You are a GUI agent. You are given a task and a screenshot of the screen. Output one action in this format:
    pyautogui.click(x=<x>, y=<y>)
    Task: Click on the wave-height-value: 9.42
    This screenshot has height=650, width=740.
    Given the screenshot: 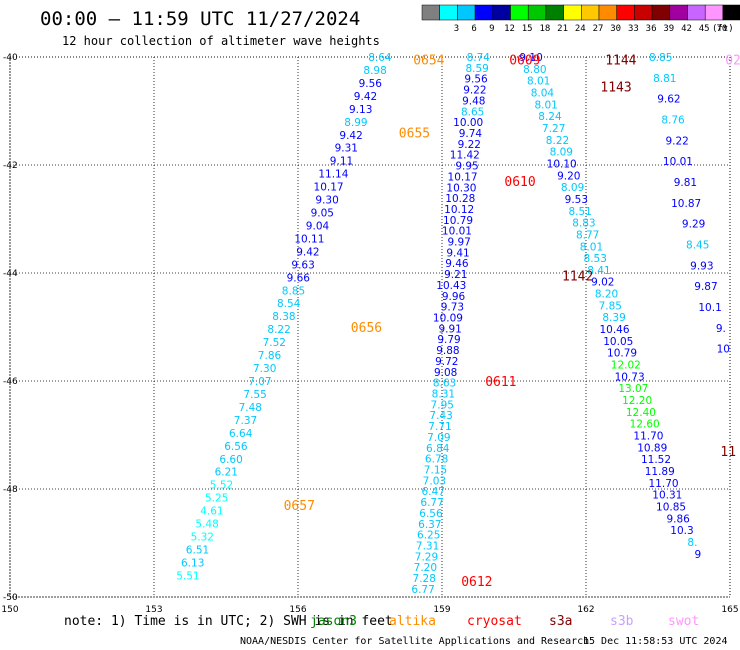 What is the action you would take?
    pyautogui.click(x=307, y=252)
    